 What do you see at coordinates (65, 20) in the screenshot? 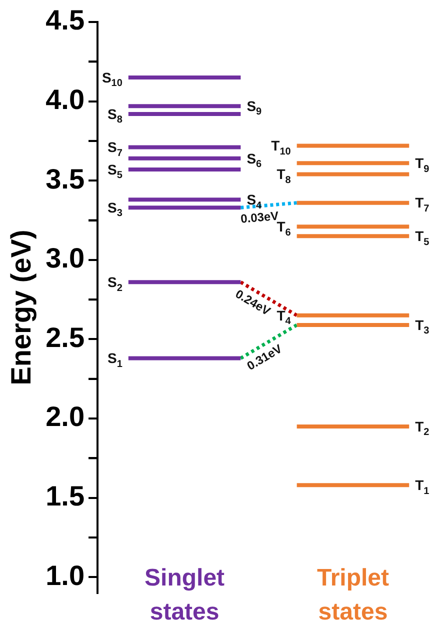
I see `y-tick-label: 4.5` at bounding box center [65, 20].